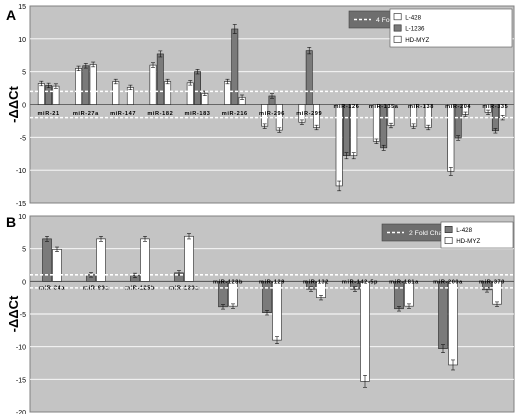  I want to click on category-label: miR-128b, so click(228, 282).